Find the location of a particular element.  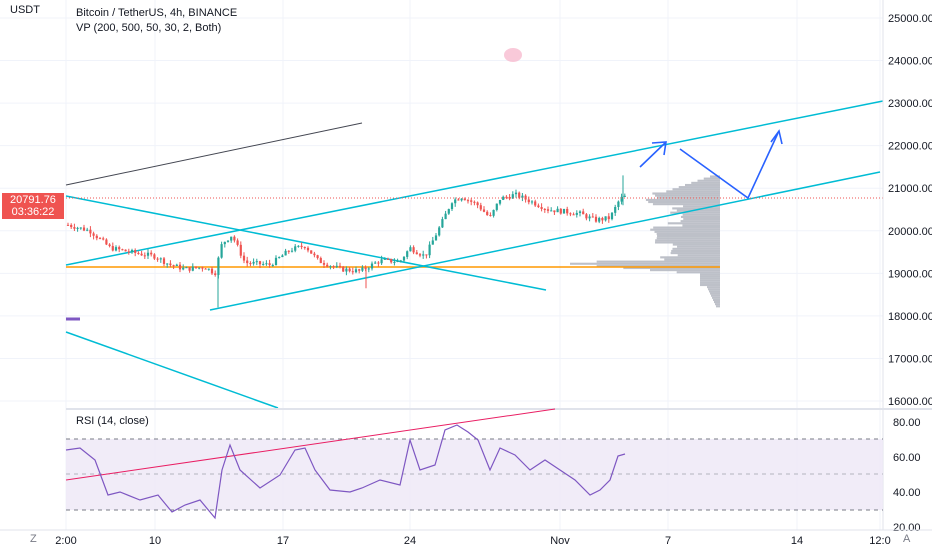

price-tick-label: 20000.00 is located at coordinates (910, 232).